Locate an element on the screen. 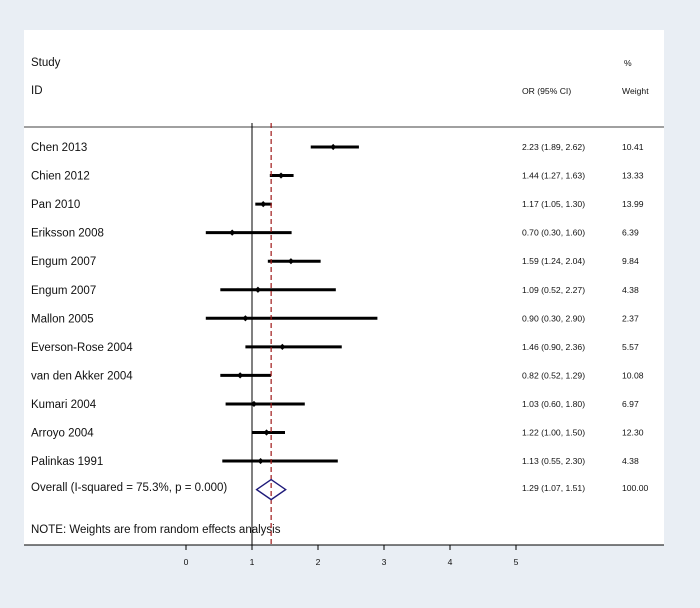 The height and width of the screenshot is (608, 700). study-weight: 13.99 is located at coordinates (633, 204).